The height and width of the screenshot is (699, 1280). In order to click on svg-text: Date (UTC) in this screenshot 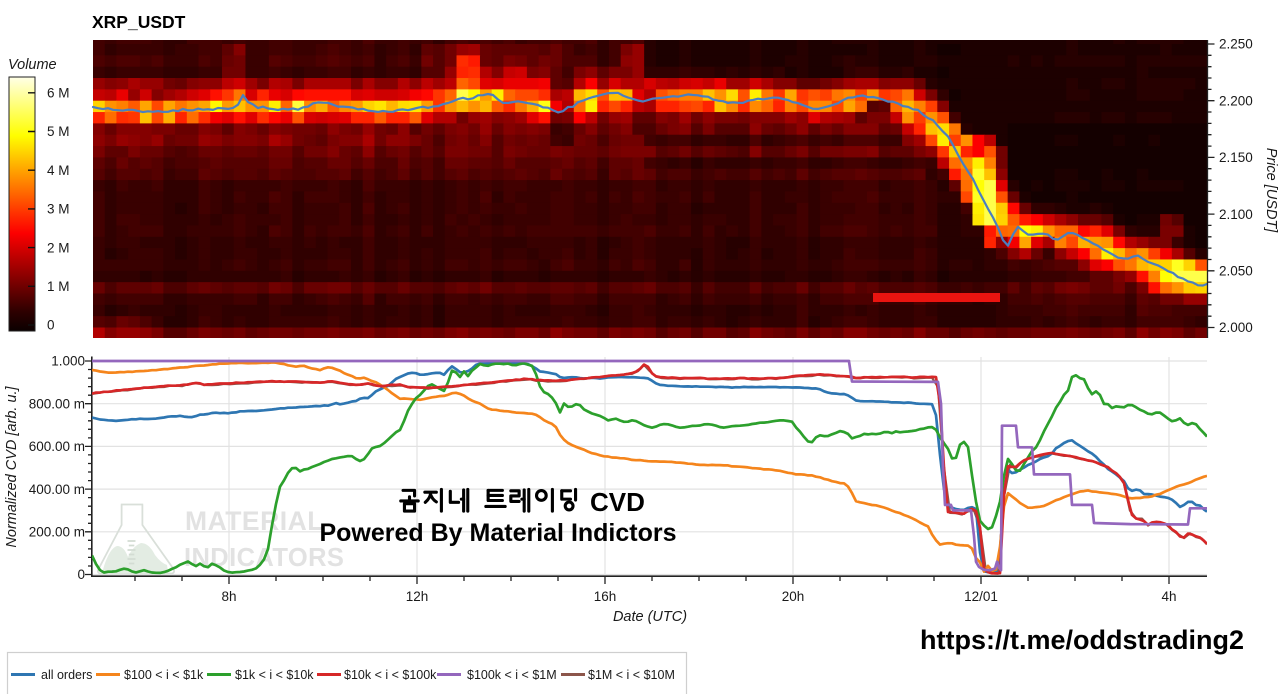, I will do `click(650, 617)`.